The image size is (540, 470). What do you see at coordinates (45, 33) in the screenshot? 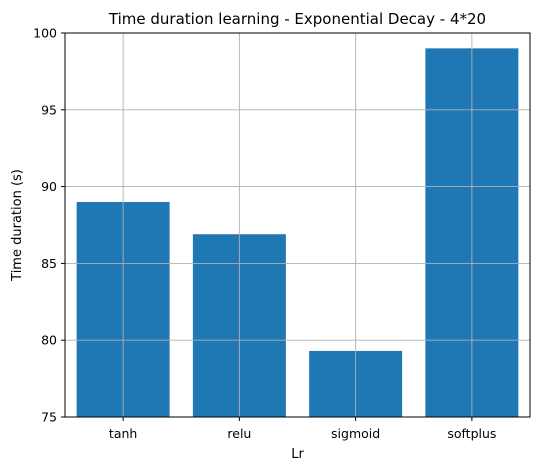
I see `y-tick-label: 100` at bounding box center [45, 33].